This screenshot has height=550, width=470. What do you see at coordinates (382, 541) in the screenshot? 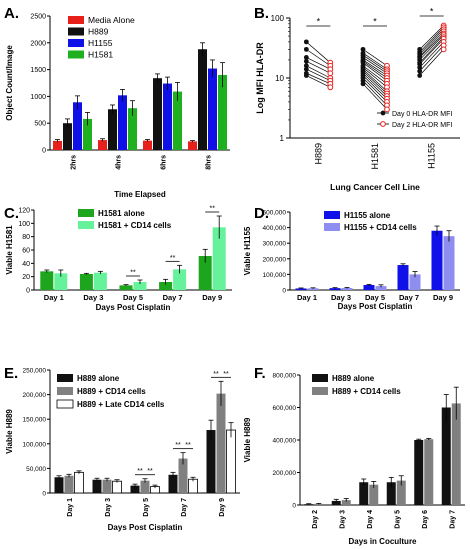
I see `x-axis-label: Days in Coculture` at bounding box center [382, 541].